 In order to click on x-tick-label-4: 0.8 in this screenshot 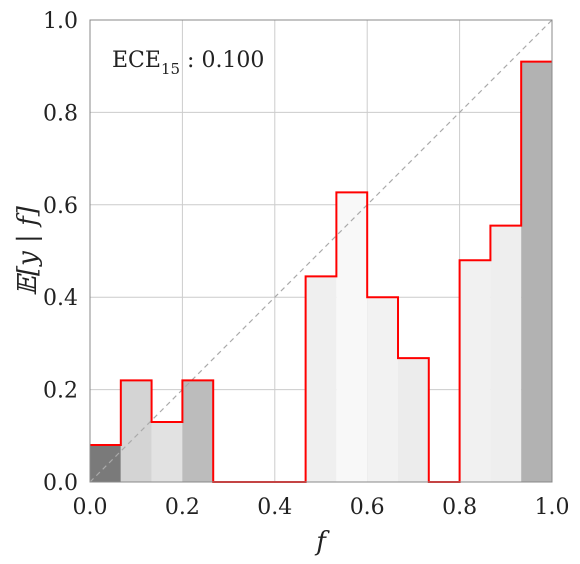, I will do `click(459, 507)`.